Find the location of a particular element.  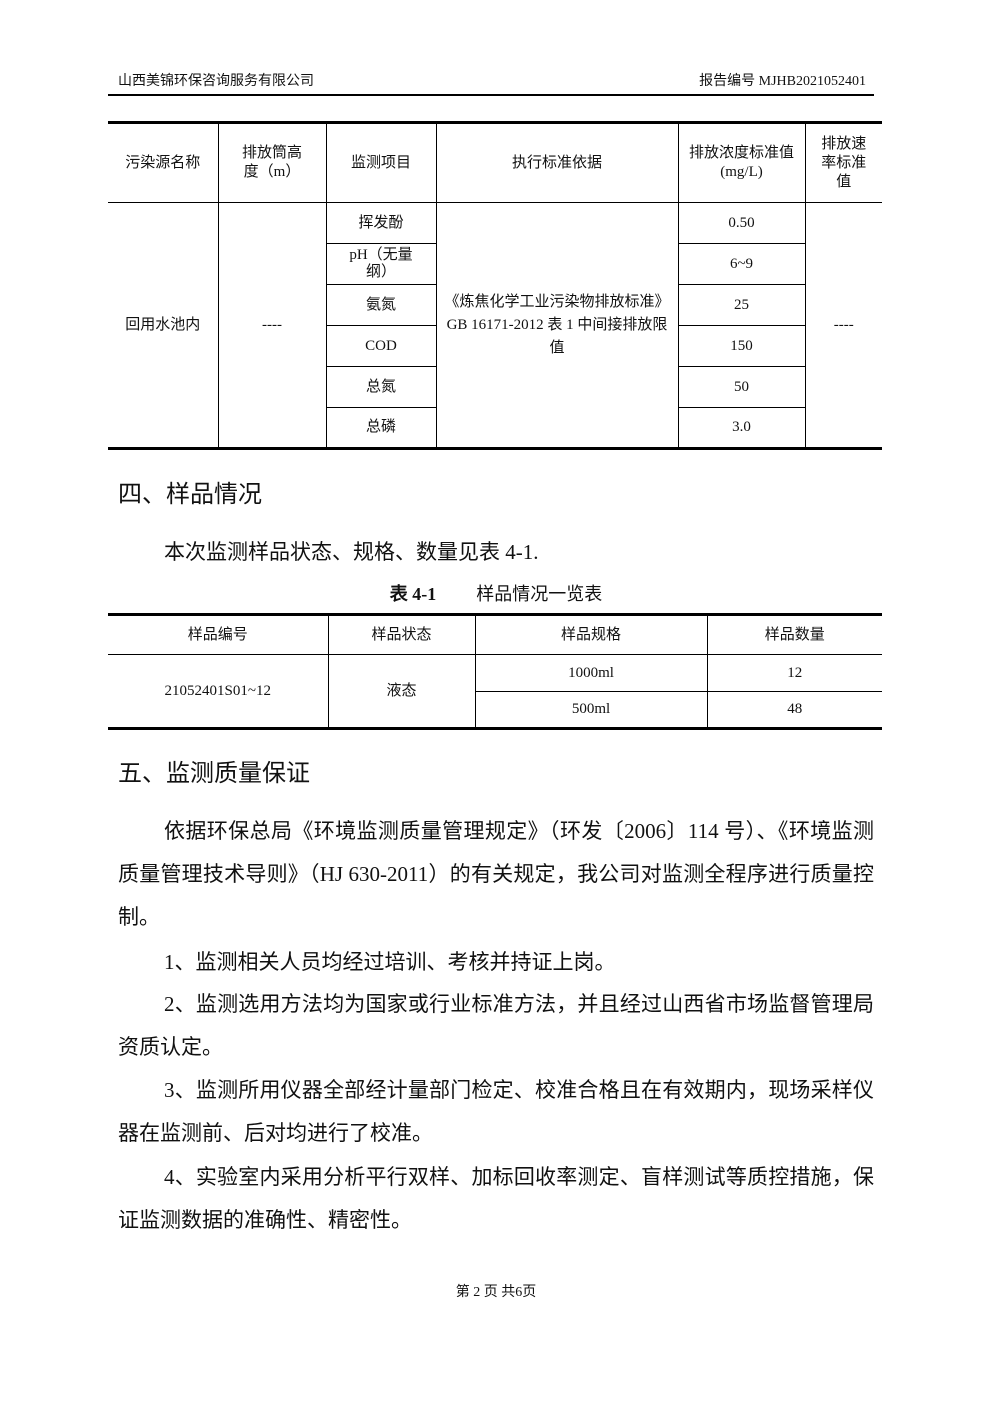

value-cell: 6~9 is located at coordinates (741, 264).